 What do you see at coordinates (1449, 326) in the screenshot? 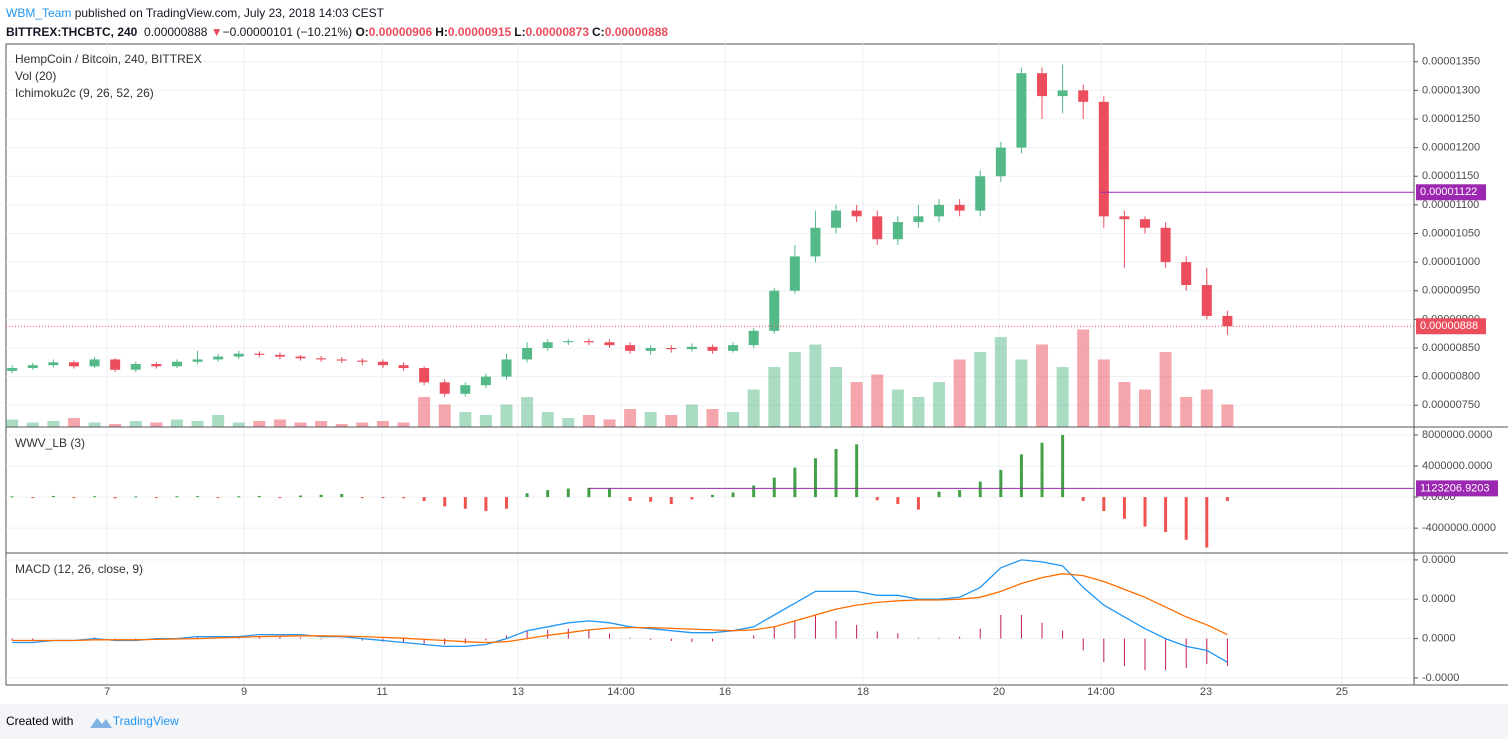
I see `price-label: 0.00000888` at bounding box center [1449, 326].